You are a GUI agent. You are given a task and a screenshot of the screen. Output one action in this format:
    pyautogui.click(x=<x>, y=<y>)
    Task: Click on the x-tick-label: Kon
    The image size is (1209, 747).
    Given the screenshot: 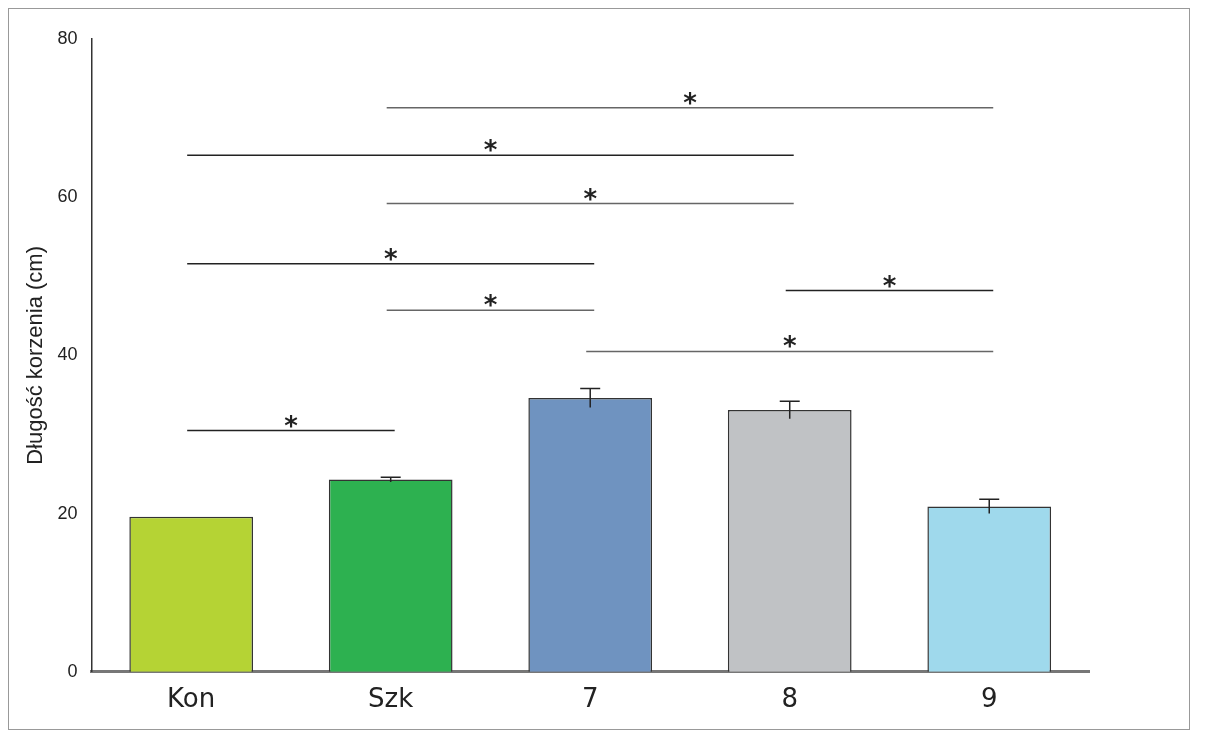 What is the action you would take?
    pyautogui.click(x=191, y=698)
    